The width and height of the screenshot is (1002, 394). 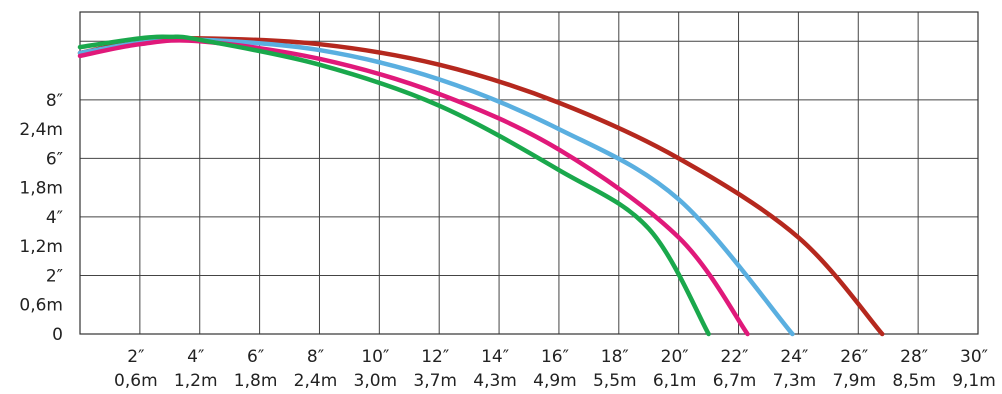 I want to click on x-tick-label-inch: 24″, so click(x=794, y=357).